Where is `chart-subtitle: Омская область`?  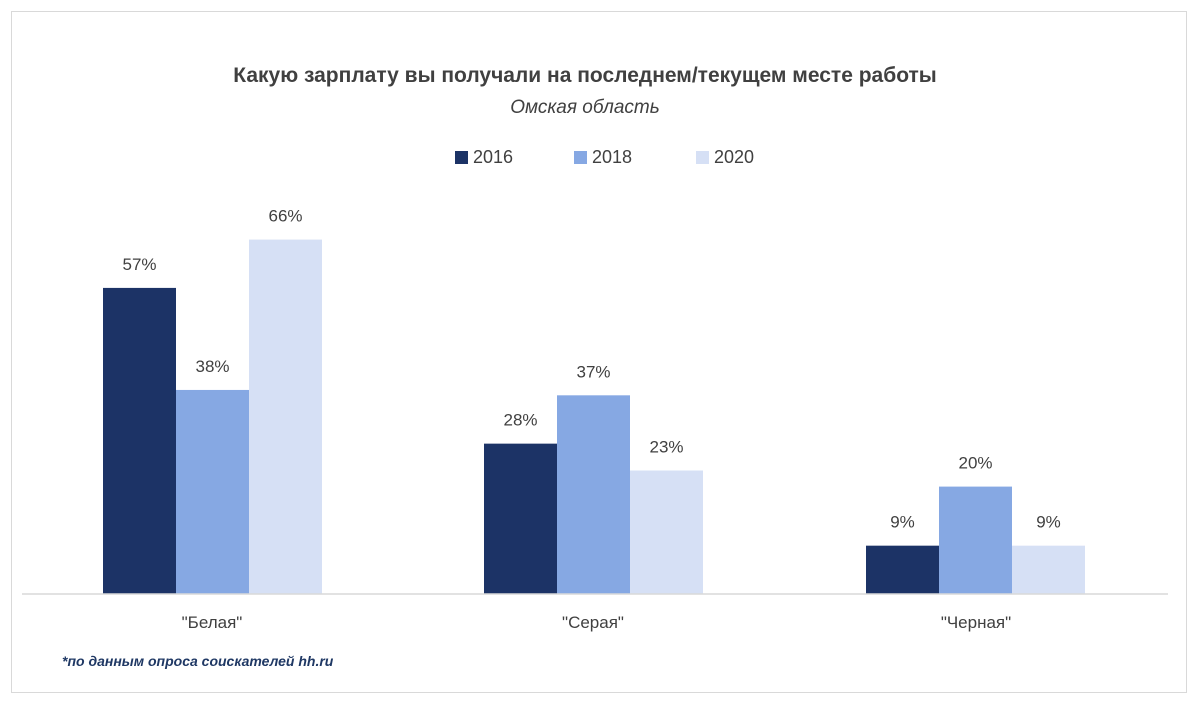 chart-subtitle: Омская область is located at coordinates (585, 107).